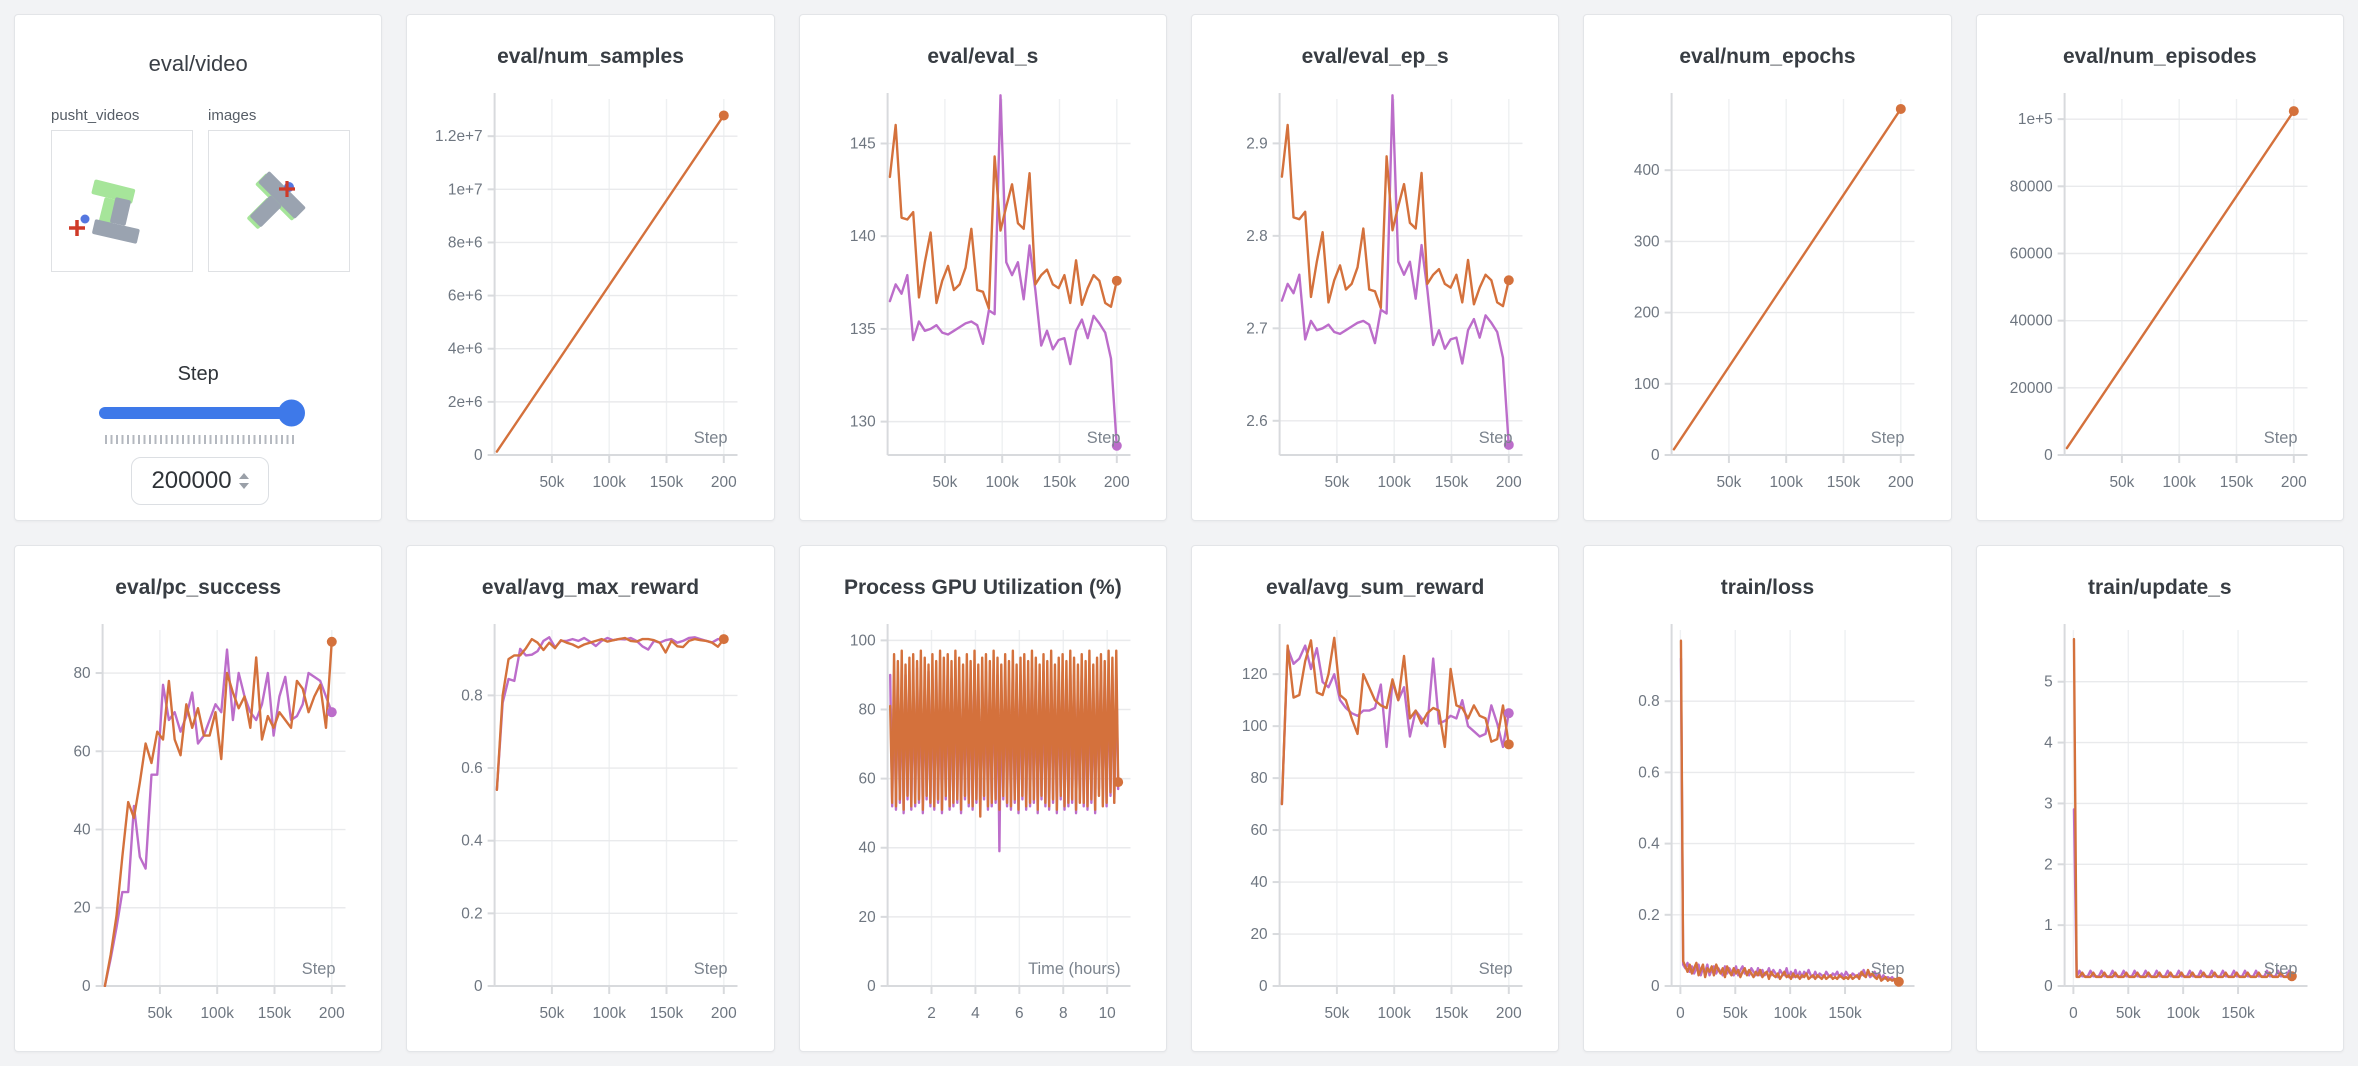 The image size is (2358, 1066). I want to click on svg-text: 1, so click(2048, 925).